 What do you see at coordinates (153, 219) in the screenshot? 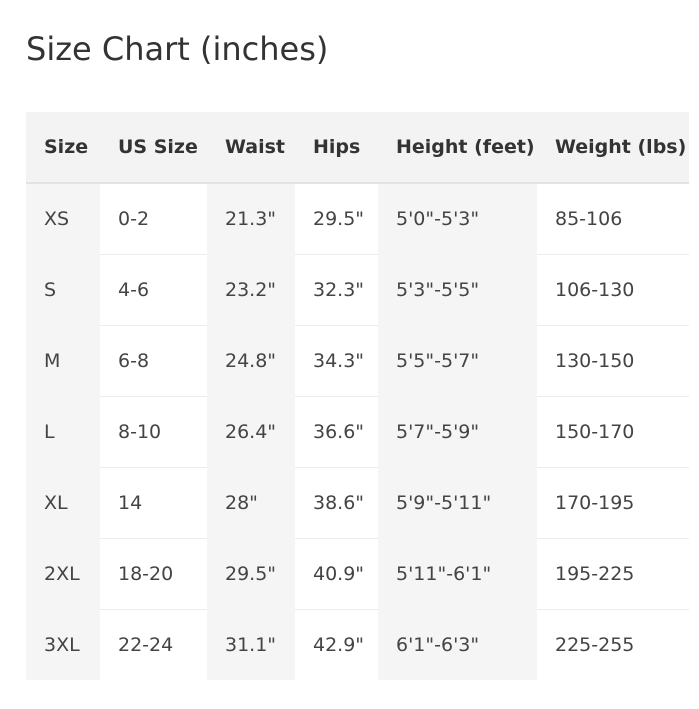
I see `table-cell: 0-2` at bounding box center [153, 219].